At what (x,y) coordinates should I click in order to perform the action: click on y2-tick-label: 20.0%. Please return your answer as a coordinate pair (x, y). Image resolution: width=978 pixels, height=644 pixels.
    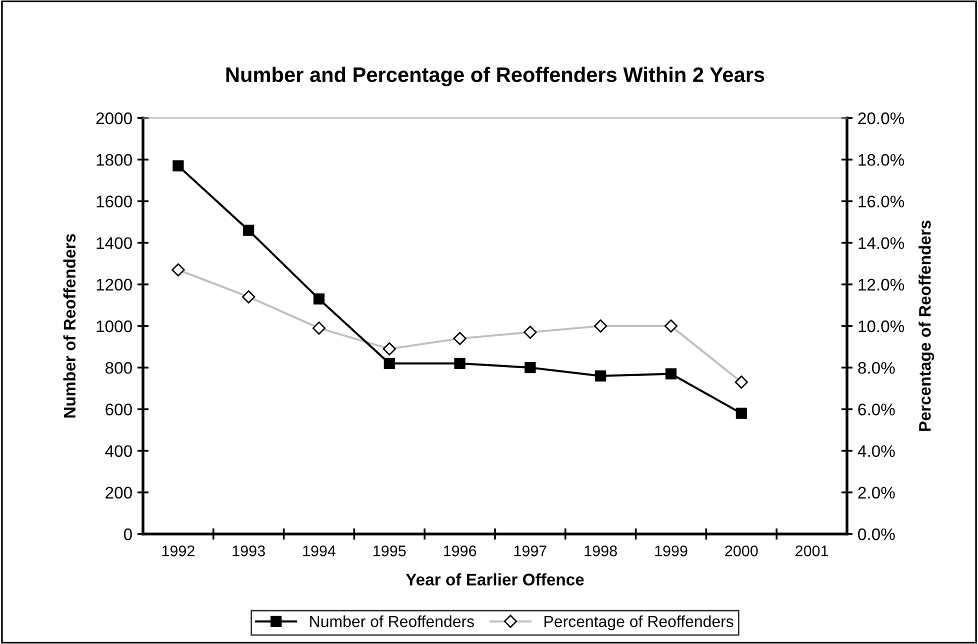
    Looking at the image, I should click on (881, 118).